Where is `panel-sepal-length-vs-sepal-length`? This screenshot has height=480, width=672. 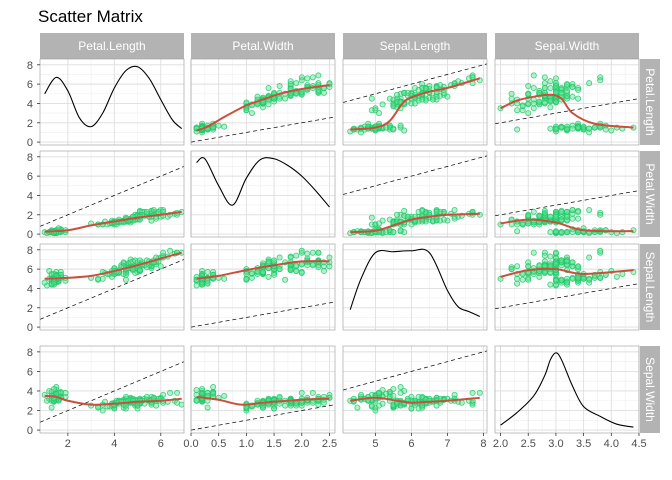
panel-sepal-length-vs-sepal-length is located at coordinates (415, 287).